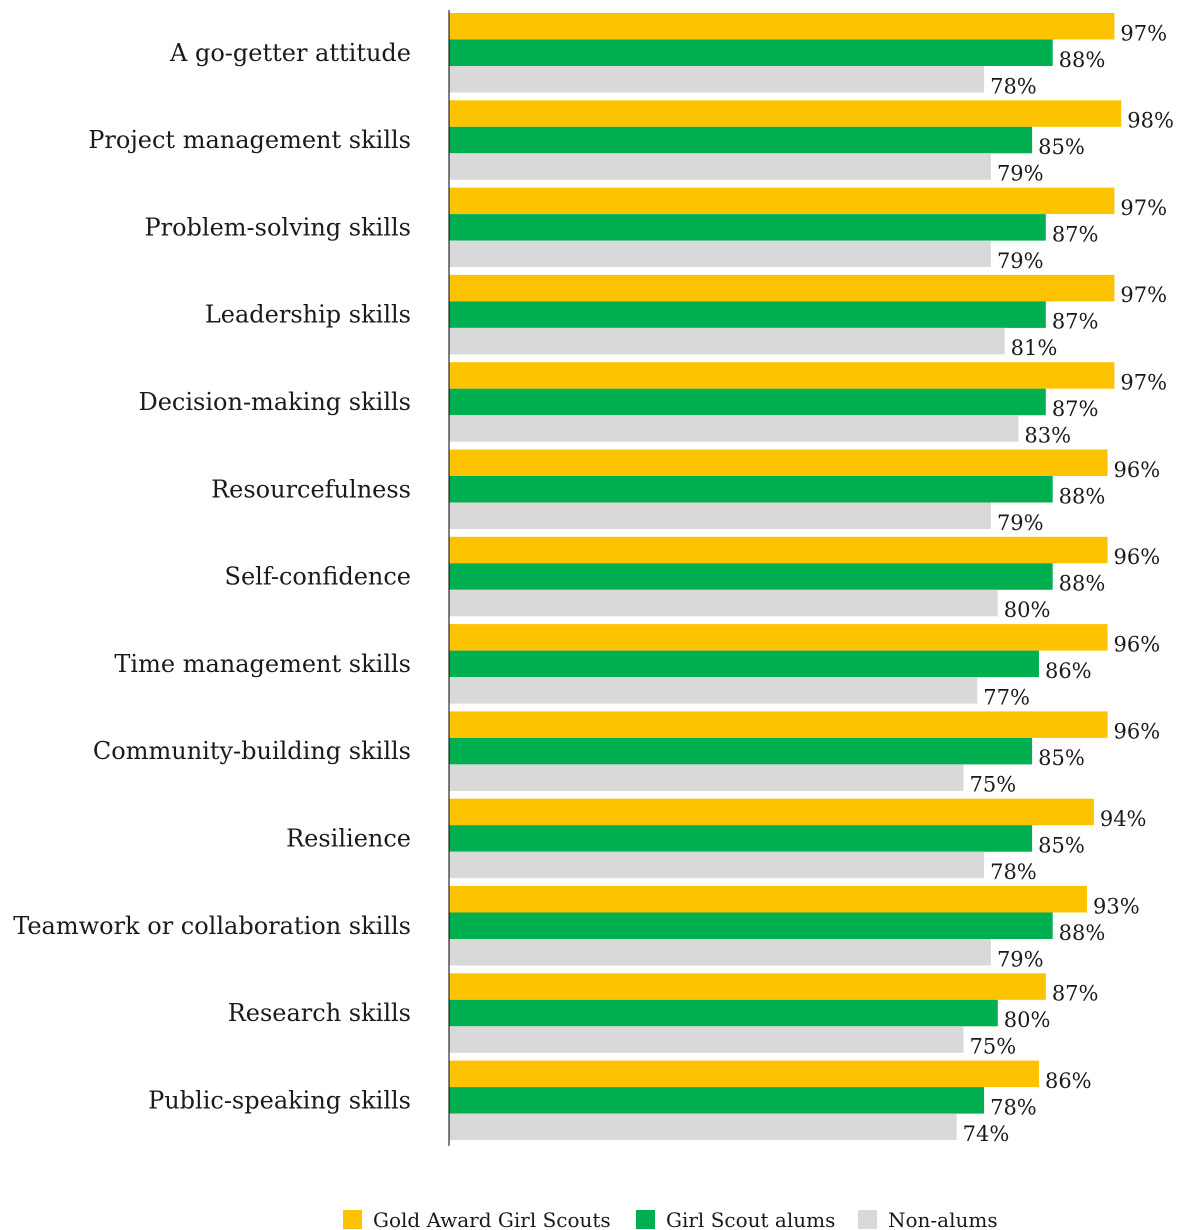 The width and height of the screenshot is (1182, 1230). I want to click on category-label: Public-speaking skills, so click(279, 1100).